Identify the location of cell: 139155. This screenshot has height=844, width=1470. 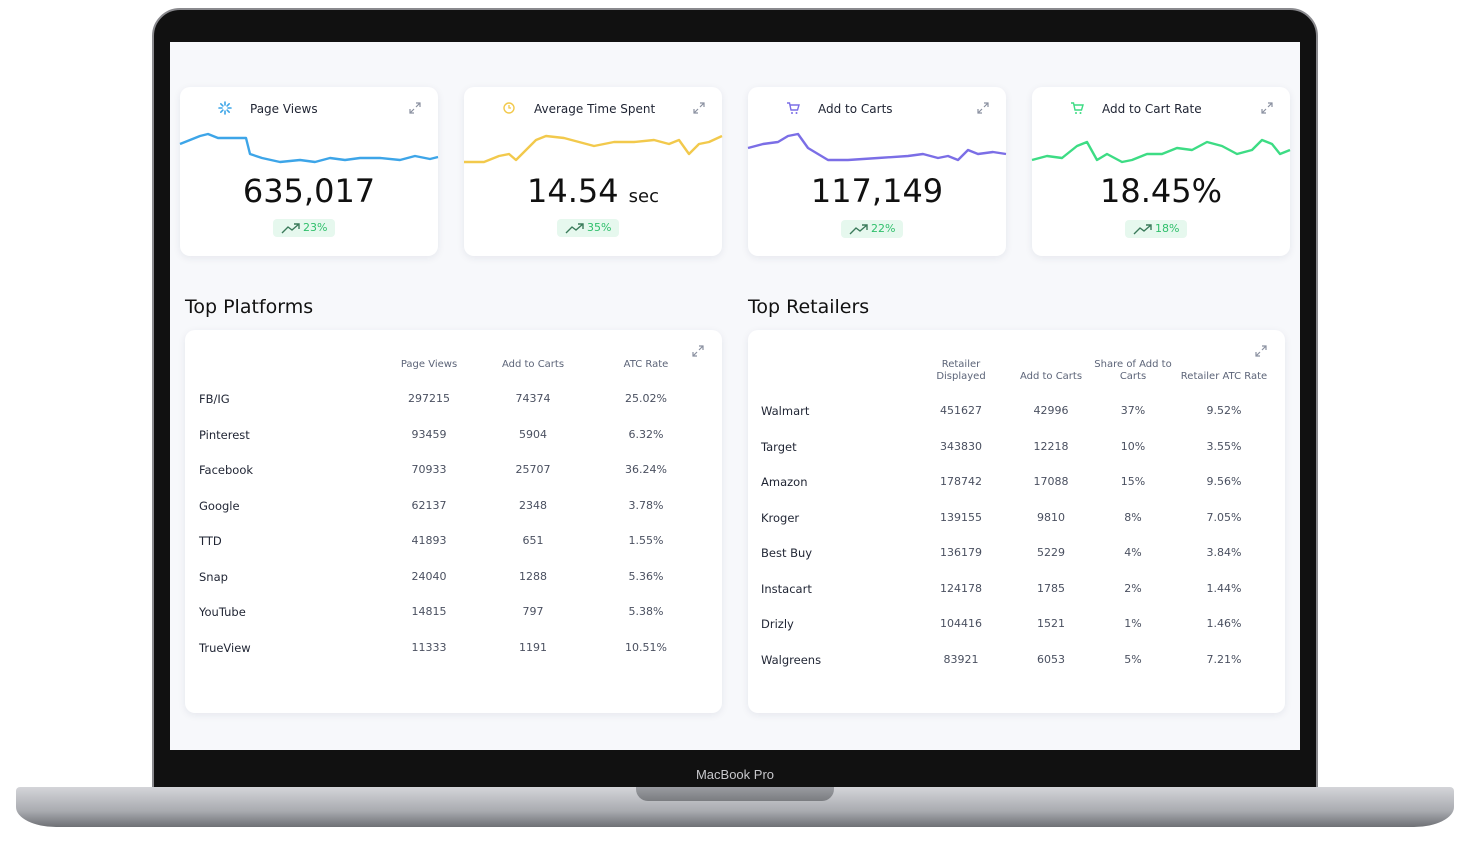
(961, 517).